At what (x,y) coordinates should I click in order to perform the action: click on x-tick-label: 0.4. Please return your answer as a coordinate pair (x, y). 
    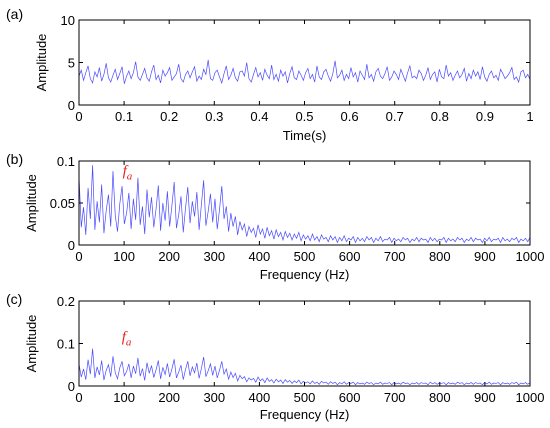
    Looking at the image, I should click on (259, 116).